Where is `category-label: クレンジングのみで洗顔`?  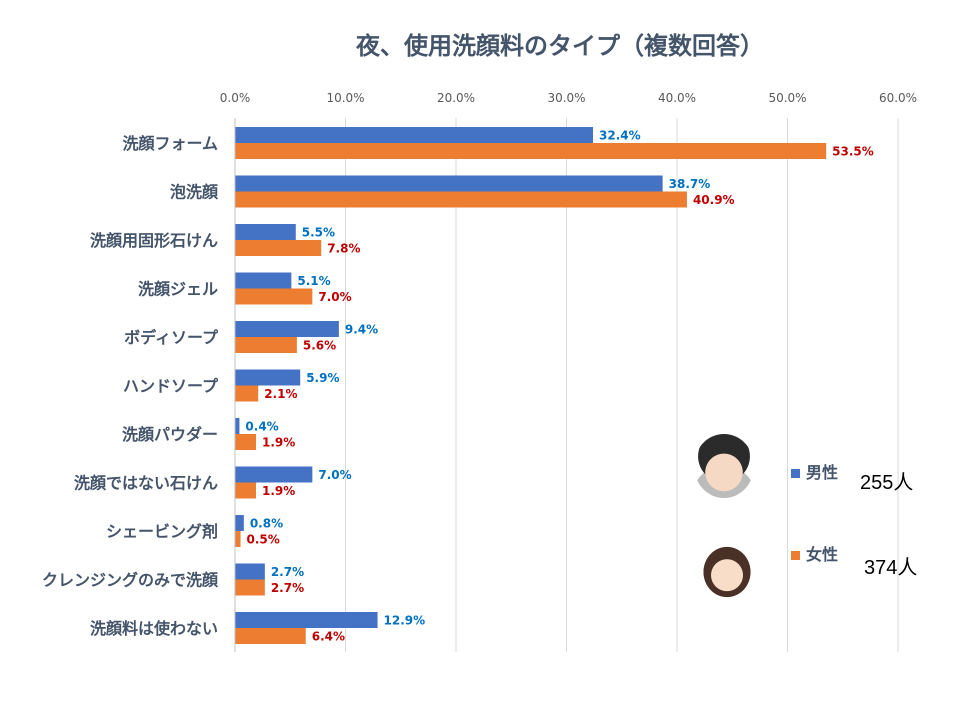
category-label: クレンジングのみで洗顔 is located at coordinates (130, 580).